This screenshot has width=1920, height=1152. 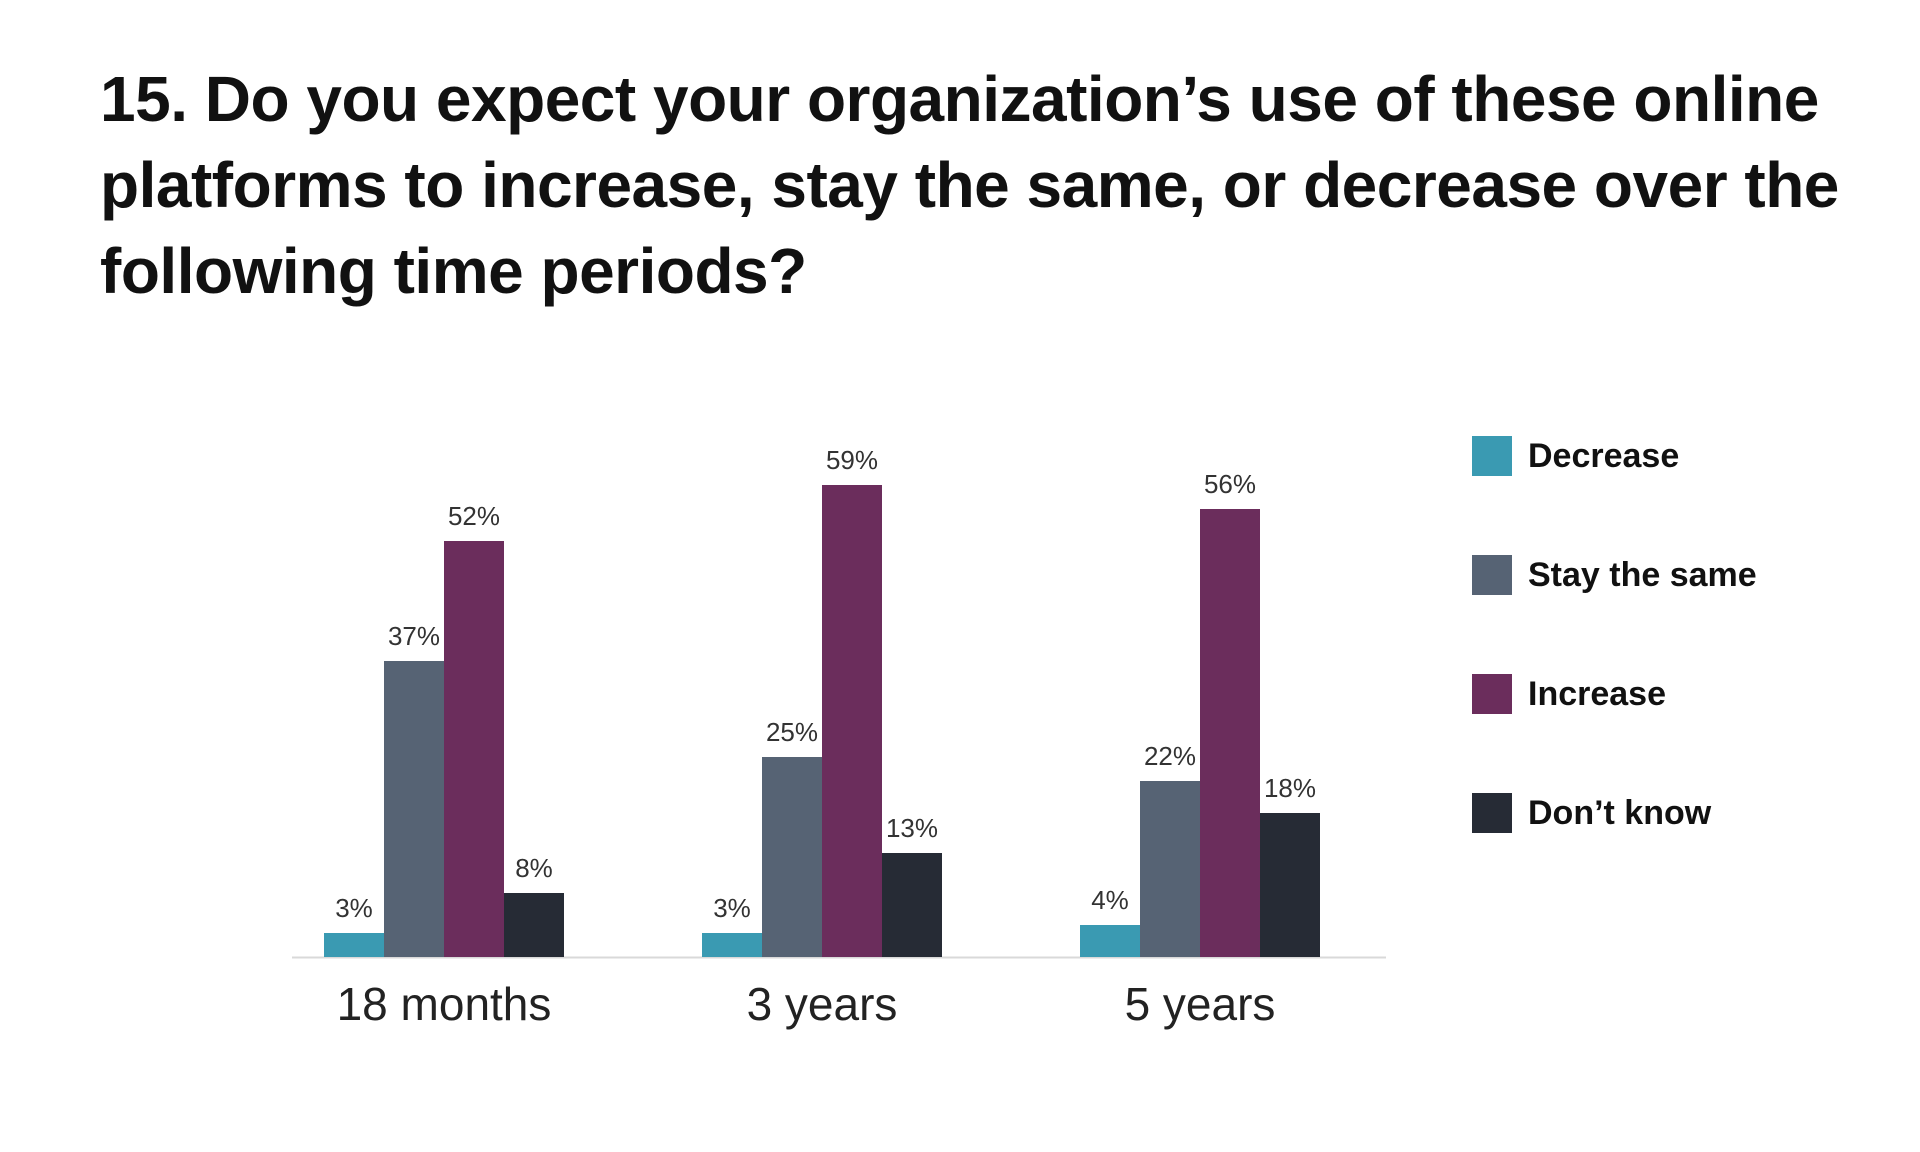 I want to click on bar-decrease-5-years, so click(x=1110, y=941).